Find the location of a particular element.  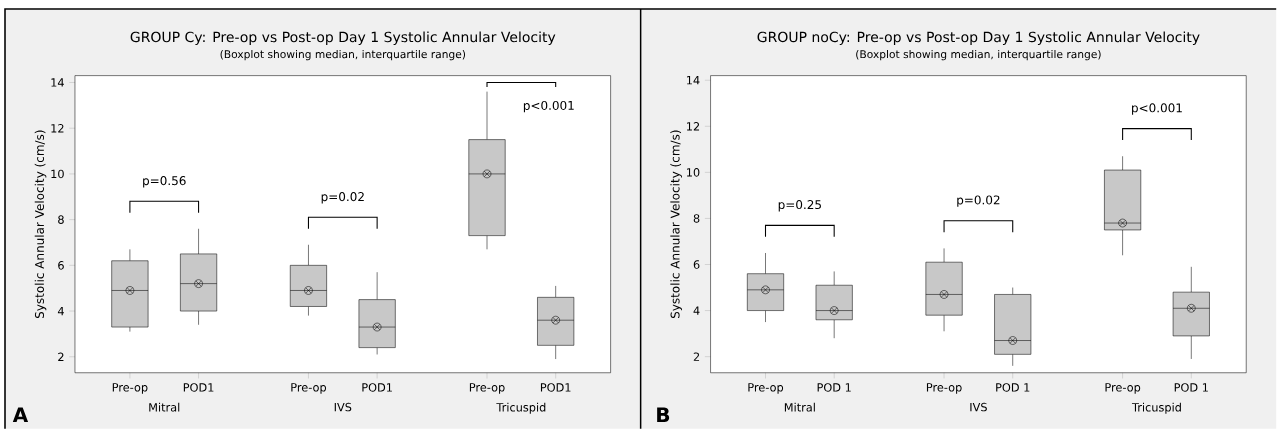

chart-title: GROUP noCy: Pre-op vs Post-op Day 1 Systolic Annular Velocity is located at coordinates (978, 38).